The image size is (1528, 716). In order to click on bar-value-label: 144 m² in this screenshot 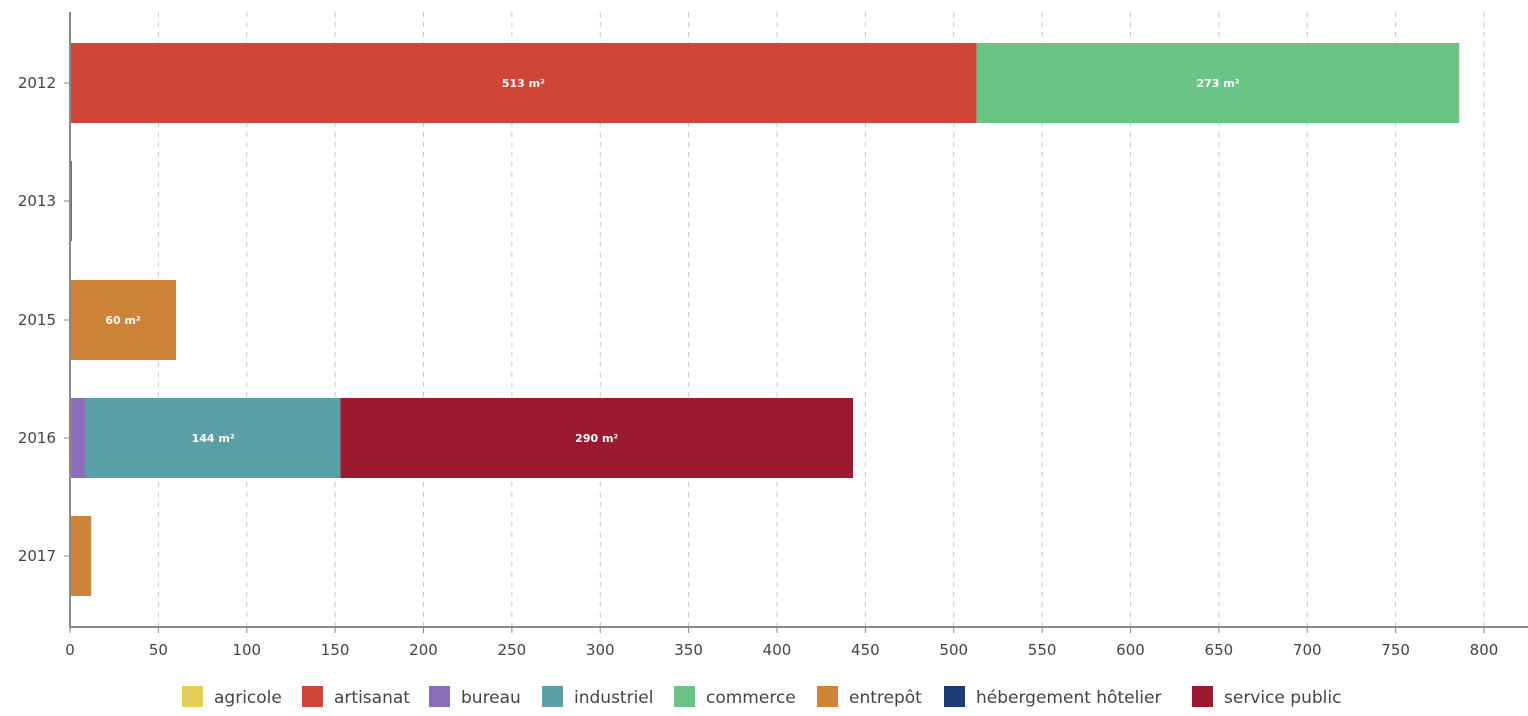, I will do `click(213, 438)`.